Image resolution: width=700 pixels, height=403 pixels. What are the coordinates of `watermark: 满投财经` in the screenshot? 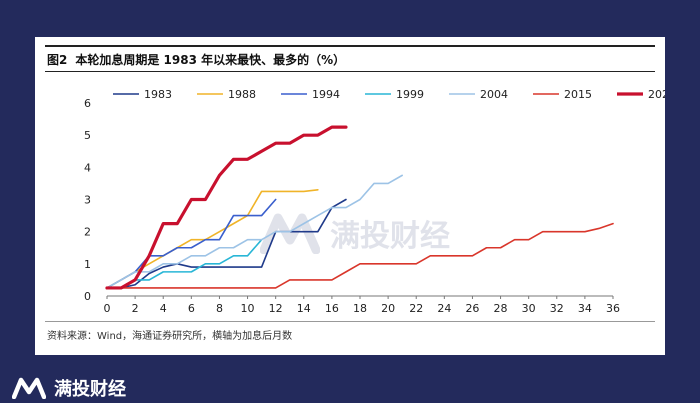 It's located at (355, 233).